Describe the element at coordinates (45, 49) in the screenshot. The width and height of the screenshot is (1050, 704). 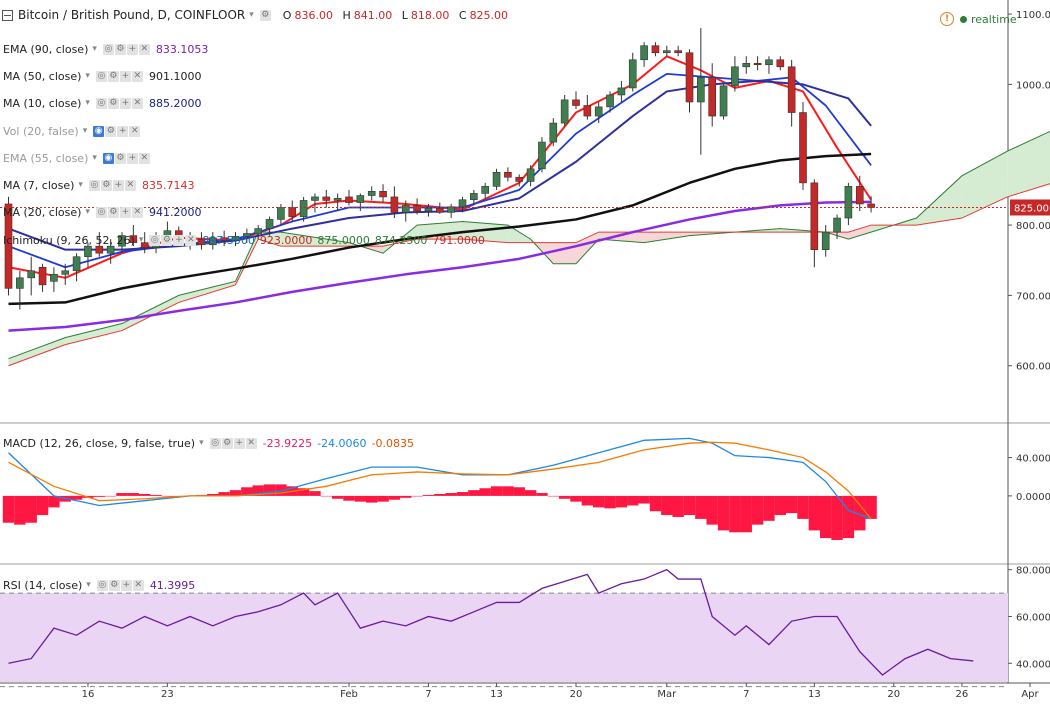
I see `indicator-label: EMA (90, close)` at that location.